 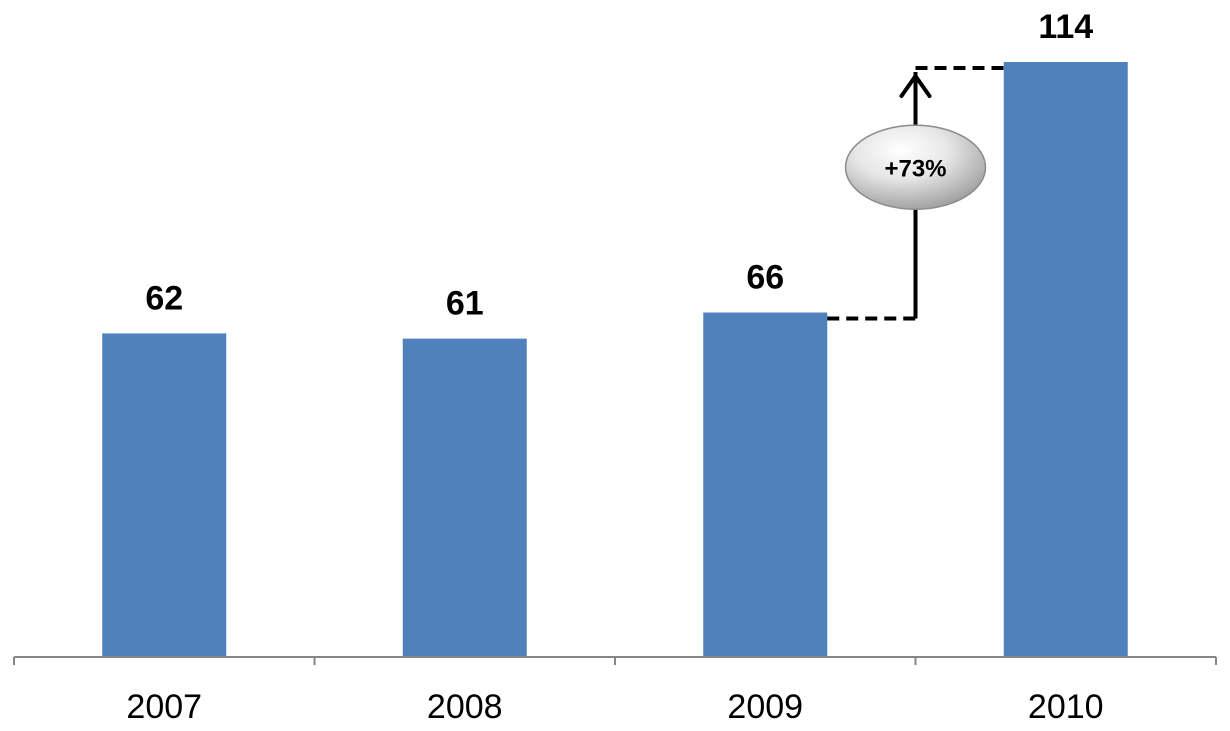 I want to click on x-tick-label-2007: 2007, so click(x=164, y=707).